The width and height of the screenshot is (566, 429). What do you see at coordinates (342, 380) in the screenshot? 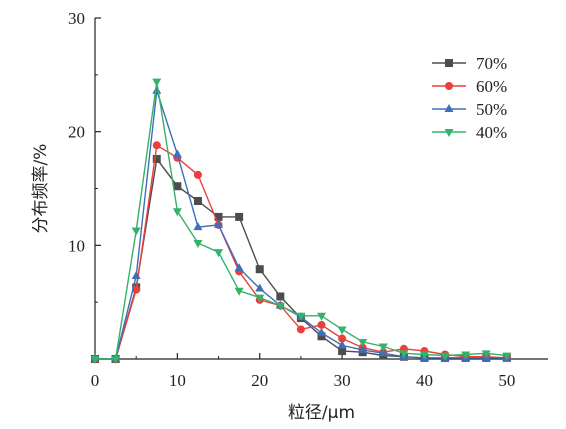
I see `x-tick-label: 30` at bounding box center [342, 380].